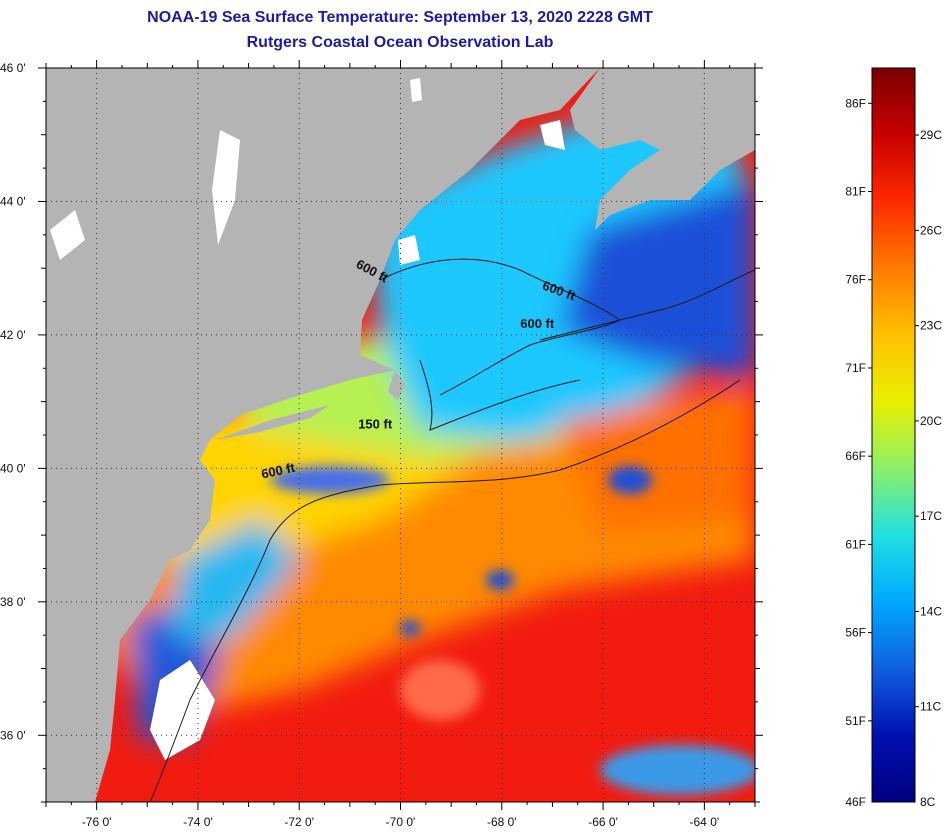 This screenshot has width=944, height=832. I want to click on colorbar-f-label: 61F, so click(855, 544).